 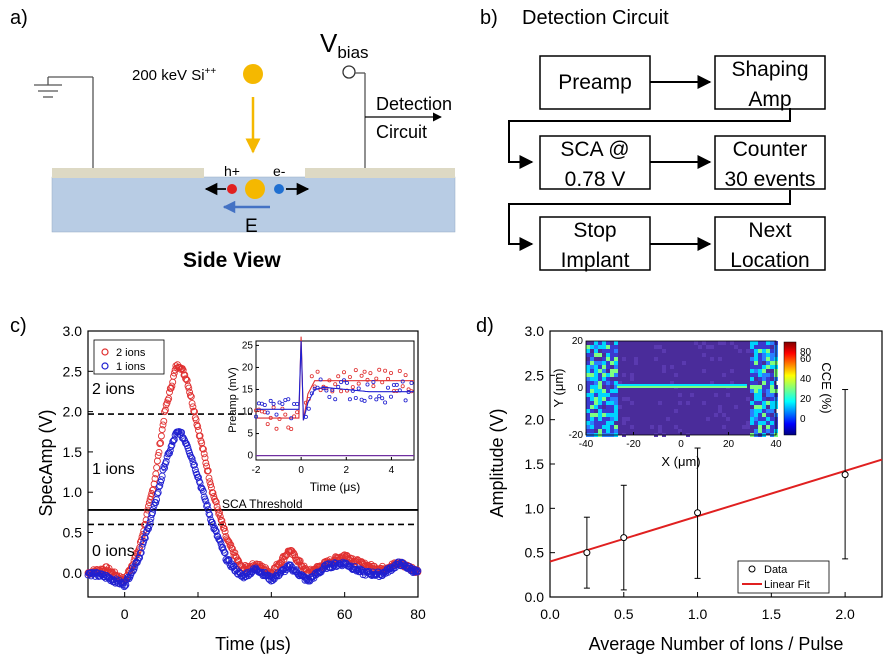 I want to click on inset-x-tick-label: -40, so click(x=586, y=444).